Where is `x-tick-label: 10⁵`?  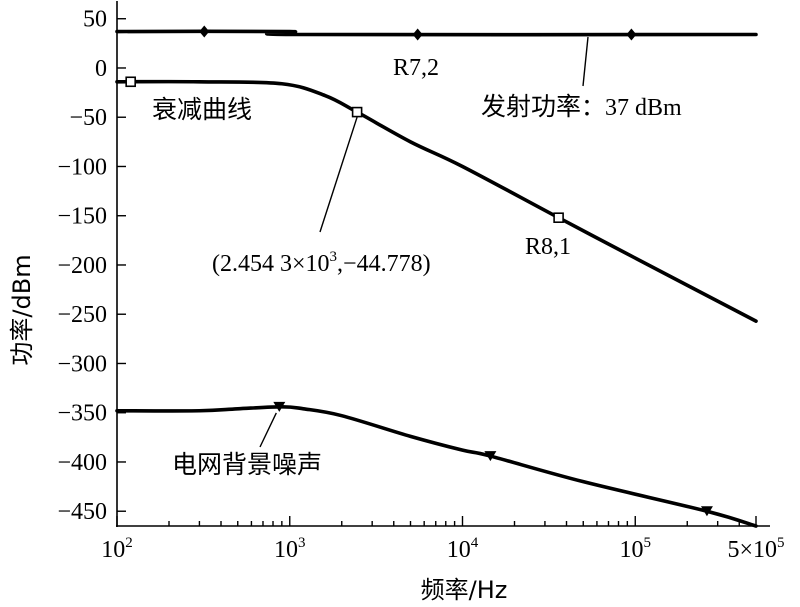
x-tick-label: 10⁵ is located at coordinates (636, 549).